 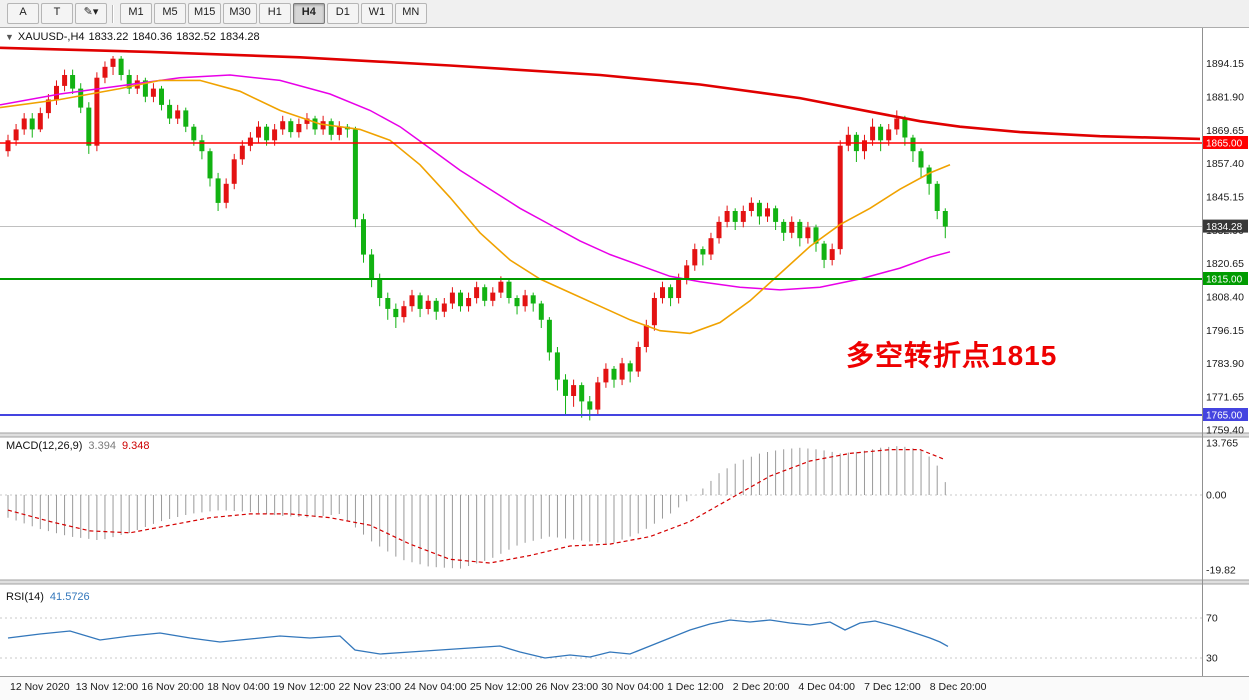 What do you see at coordinates (695, 687) in the screenshot?
I see `time-label: 1 Dec 12:00` at bounding box center [695, 687].